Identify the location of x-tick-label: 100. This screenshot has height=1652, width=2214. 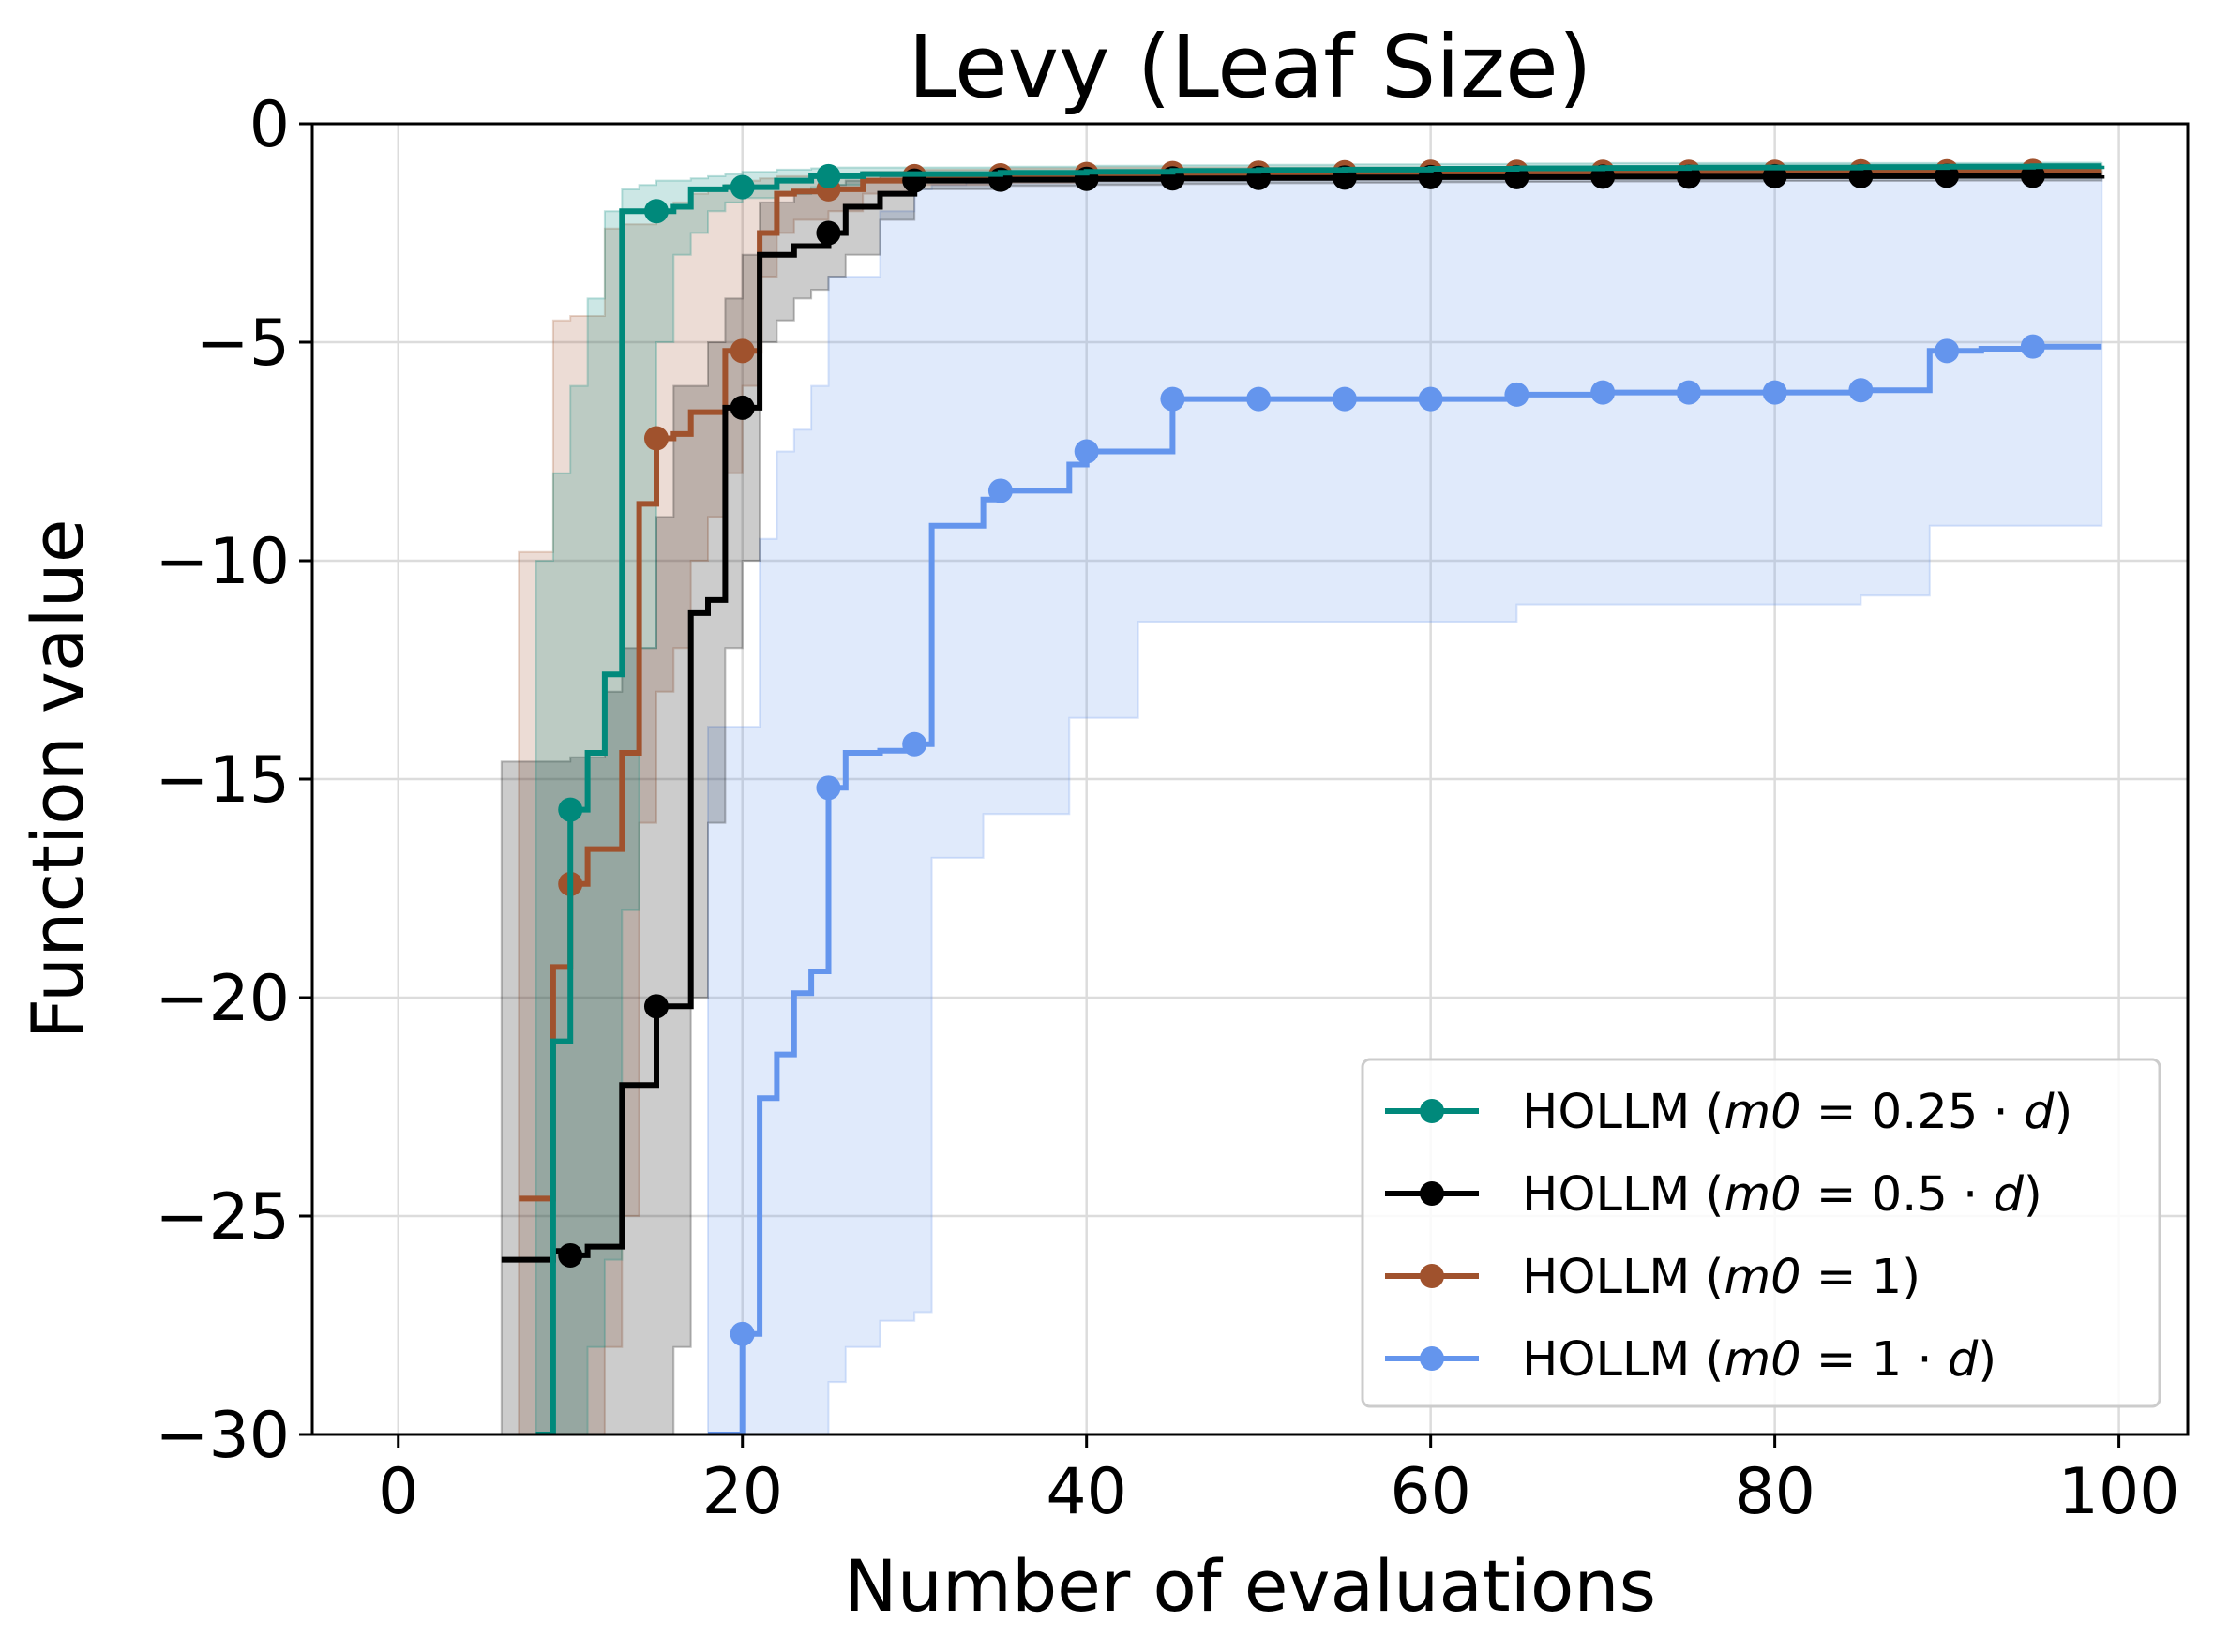
(2119, 1492).